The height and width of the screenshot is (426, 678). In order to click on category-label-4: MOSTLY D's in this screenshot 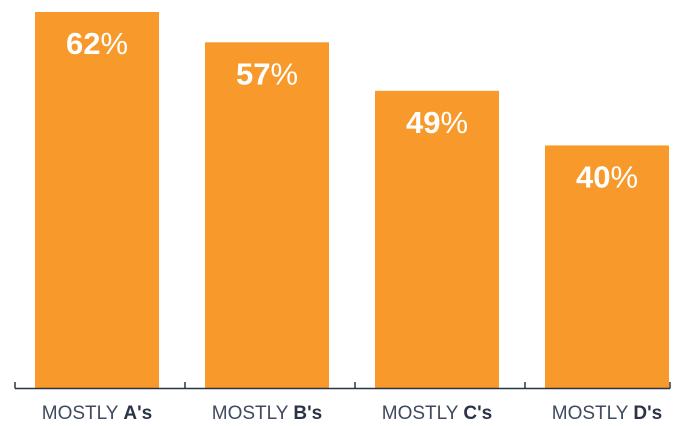, I will do `click(607, 413)`.